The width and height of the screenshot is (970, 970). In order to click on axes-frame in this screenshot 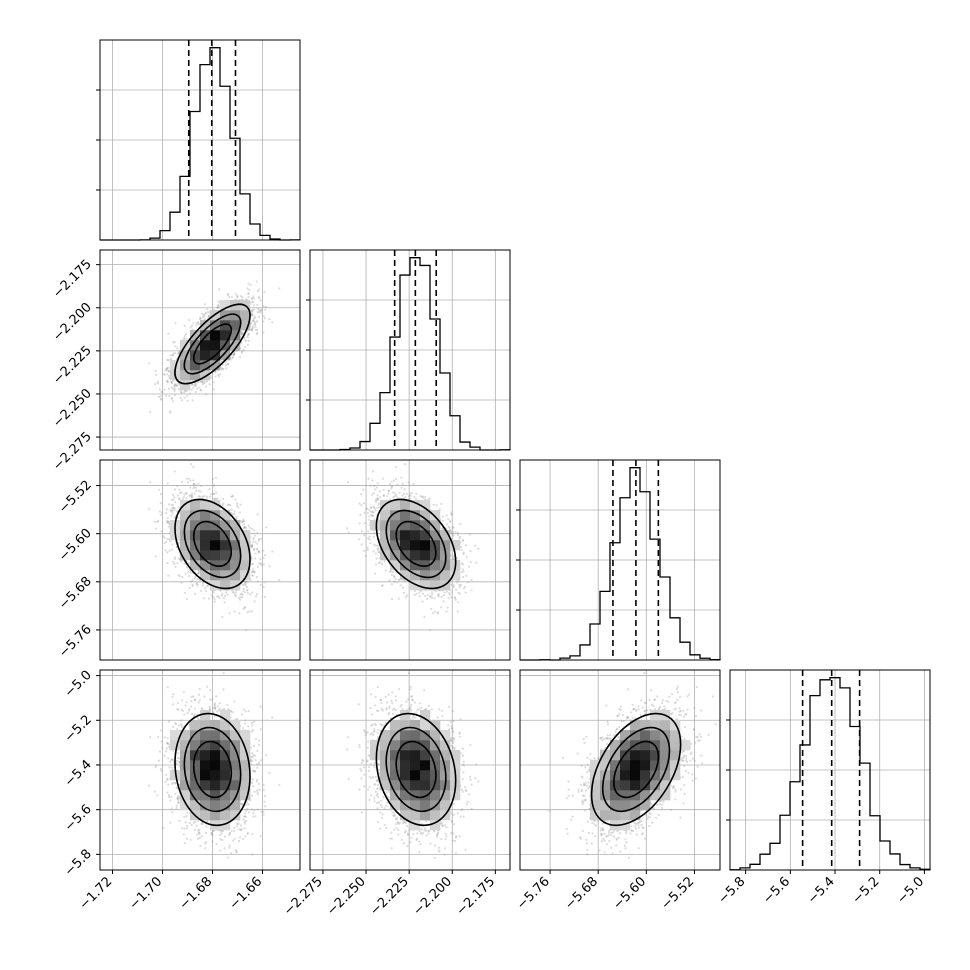, I will do `click(200, 350)`.